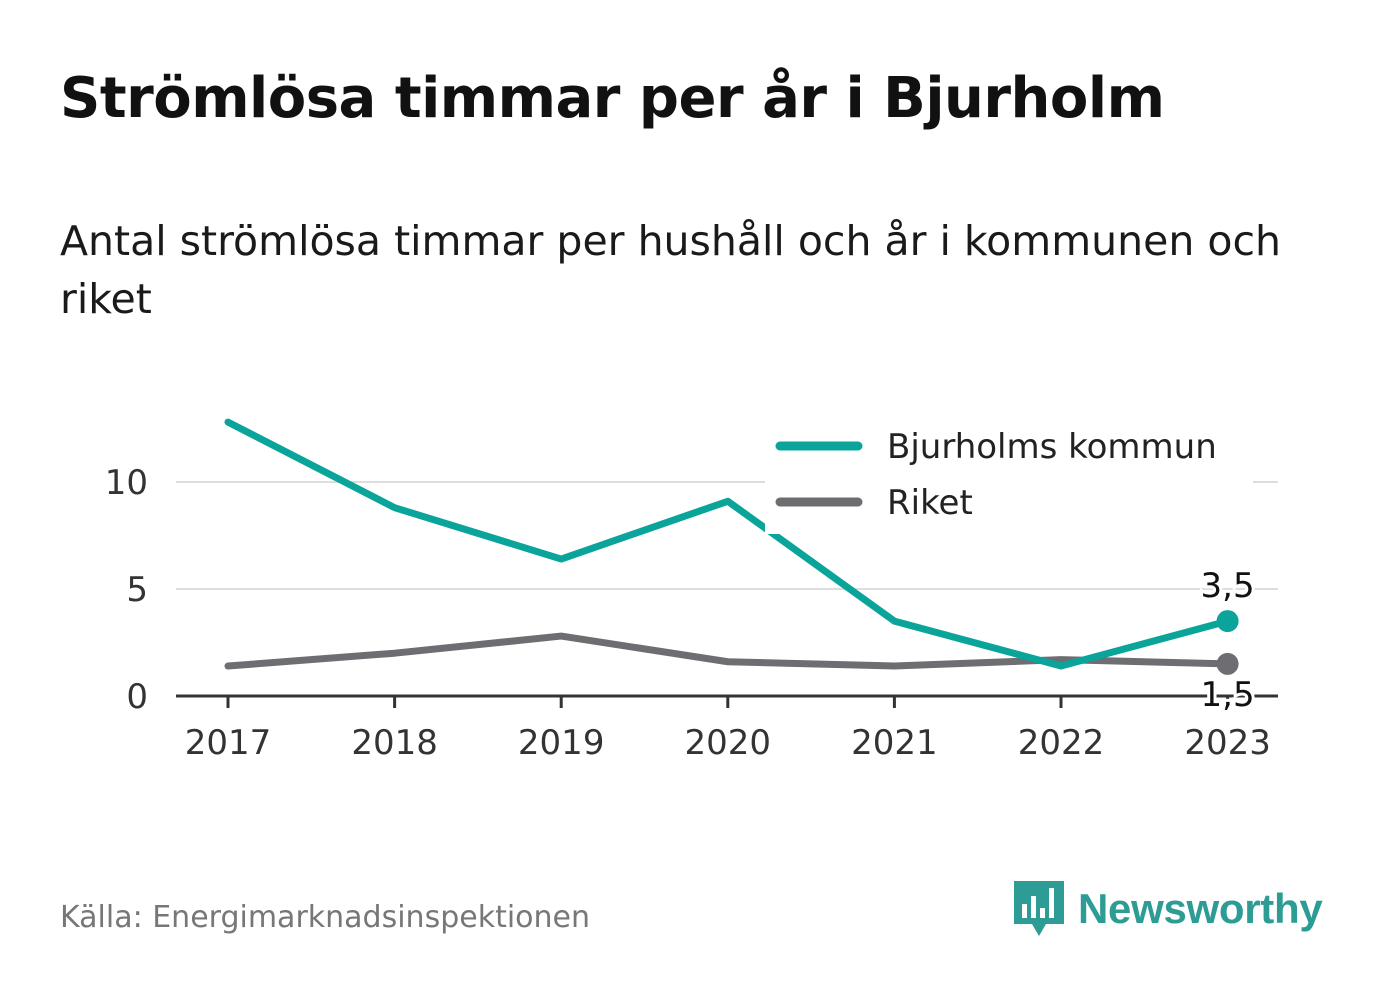 This screenshot has height=999, width=1382. What do you see at coordinates (1052, 447) in the screenshot?
I see `legend-label: Bjurholms kommun` at bounding box center [1052, 447].